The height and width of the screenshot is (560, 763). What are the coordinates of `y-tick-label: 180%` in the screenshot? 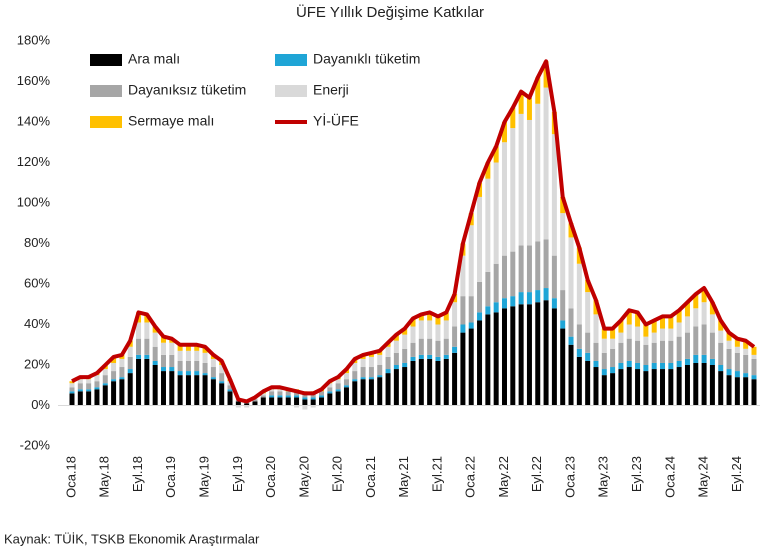 It's located at (34, 39).